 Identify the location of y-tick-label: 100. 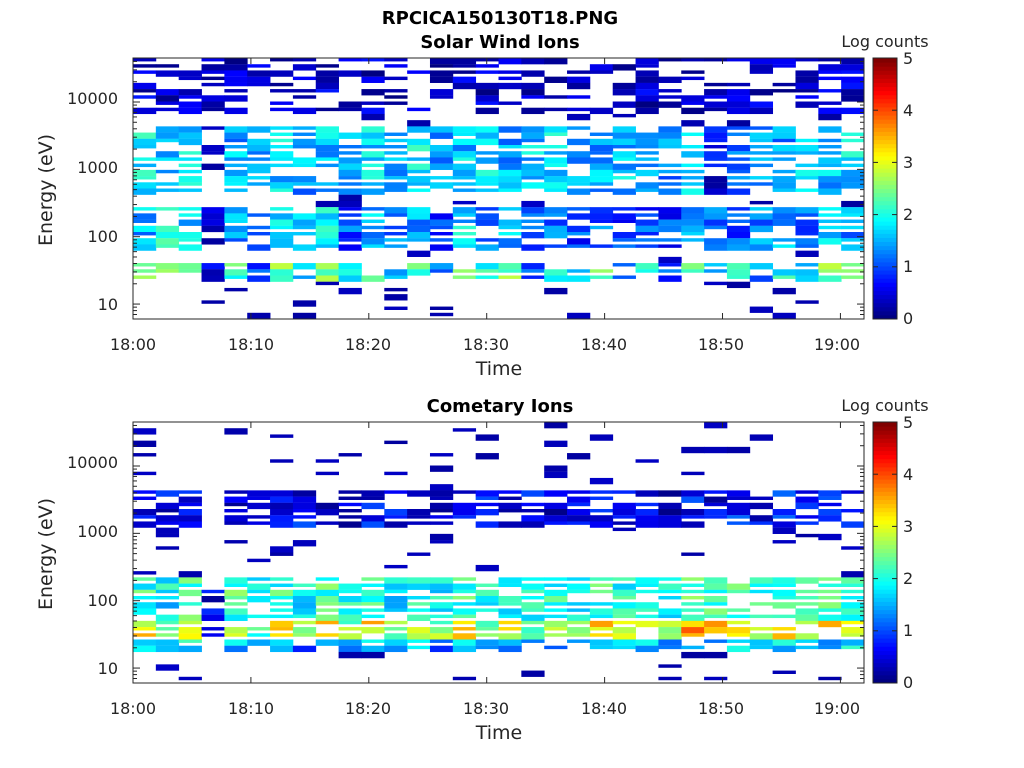
(102, 236).